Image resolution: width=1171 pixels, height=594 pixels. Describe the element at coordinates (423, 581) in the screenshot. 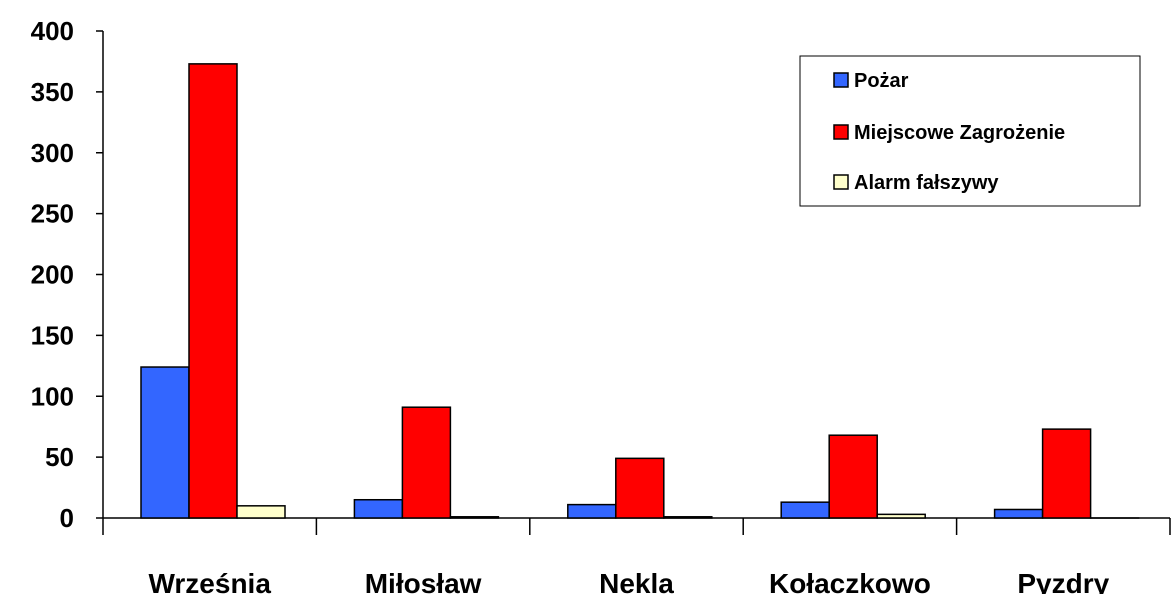

I see `x-category-label: Miłosław` at that location.